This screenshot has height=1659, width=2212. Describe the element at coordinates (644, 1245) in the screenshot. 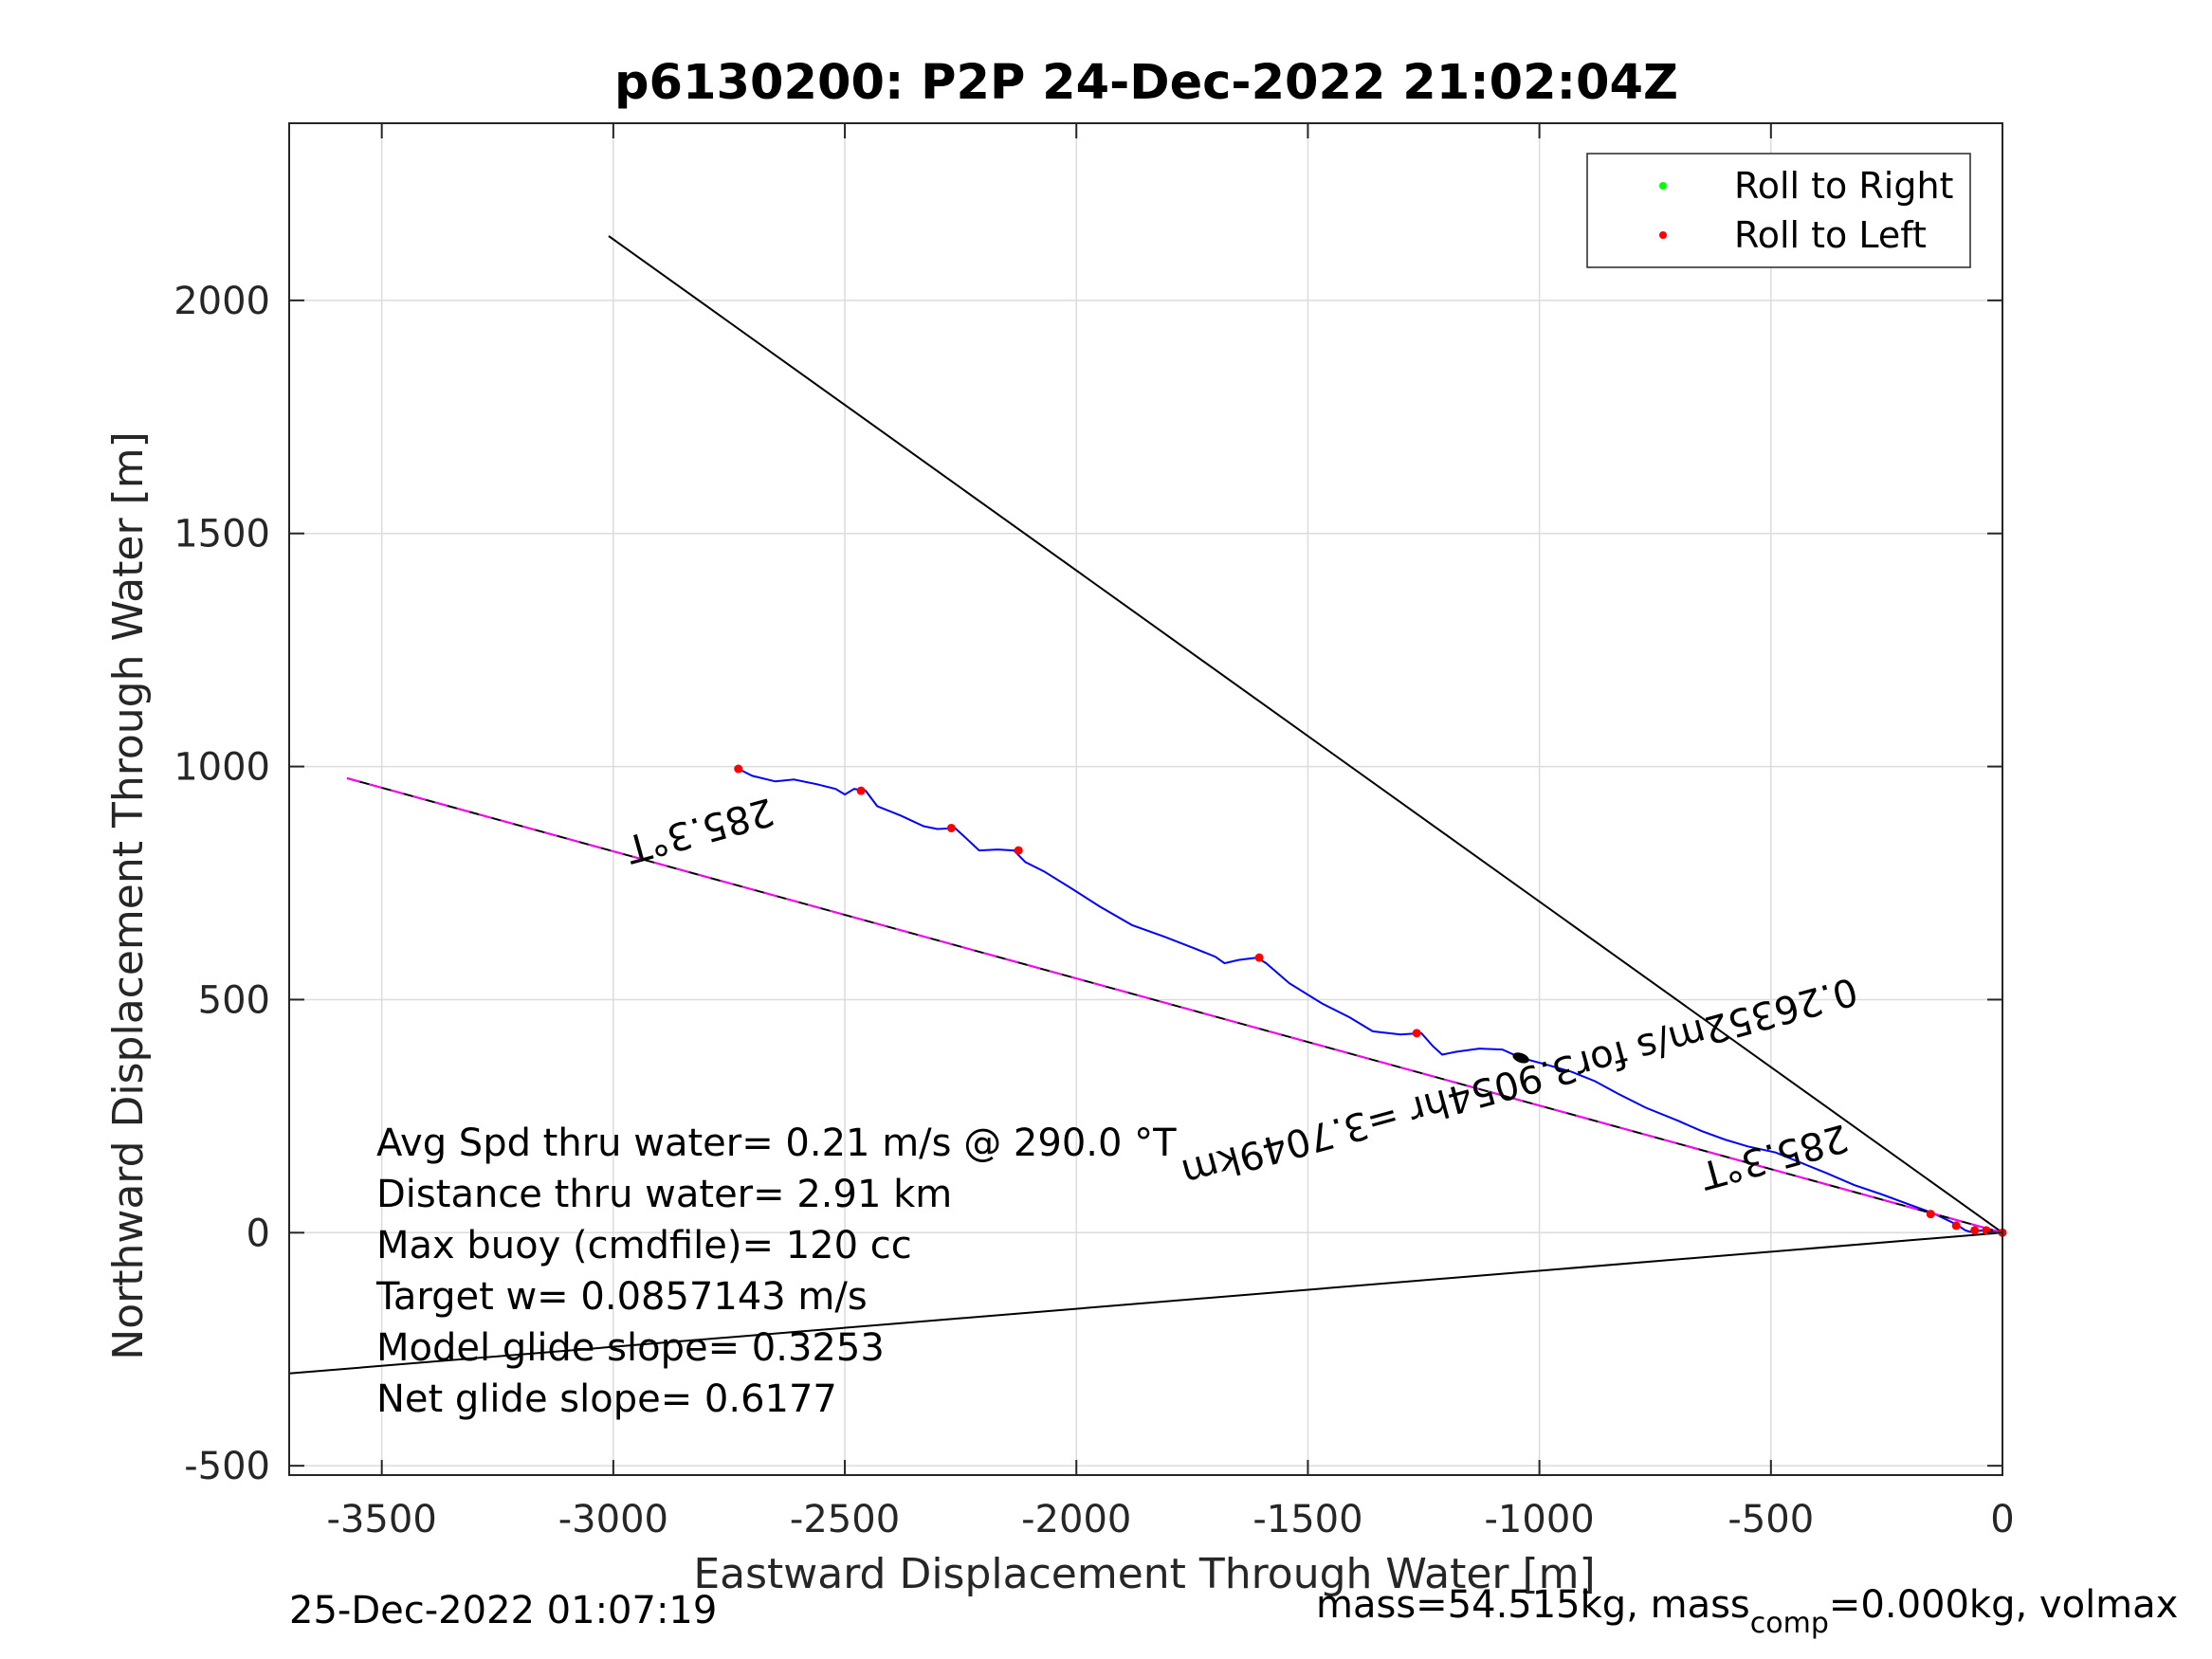

I see `stats-line: Max buoy (cmdfile)= 120 cc` at that location.